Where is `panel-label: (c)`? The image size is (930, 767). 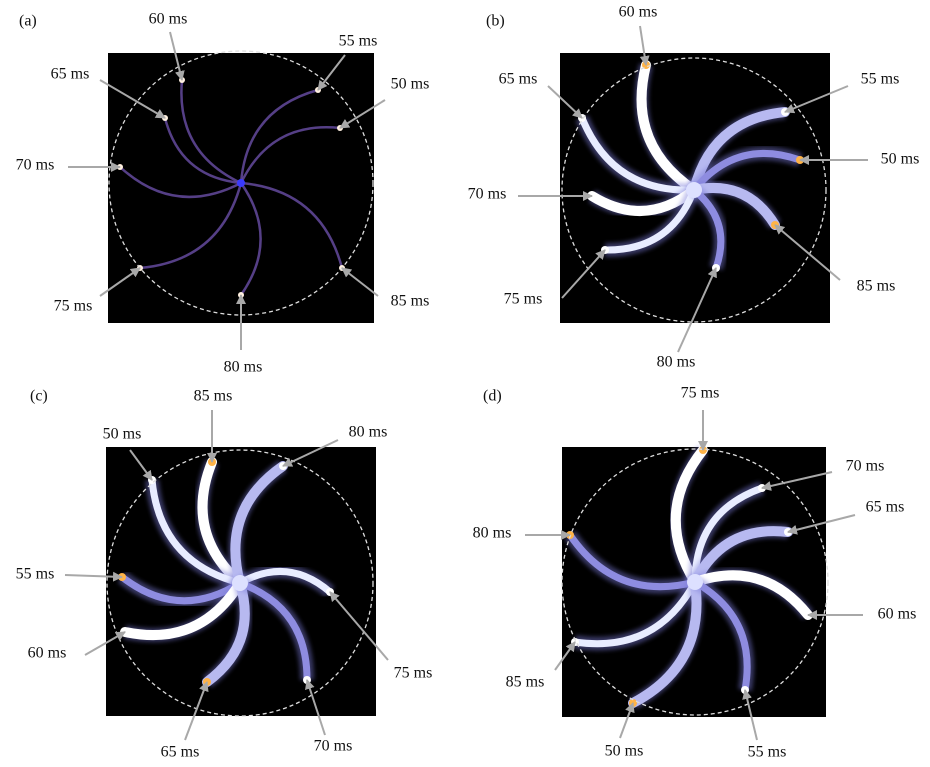 panel-label: (c) is located at coordinates (39, 396).